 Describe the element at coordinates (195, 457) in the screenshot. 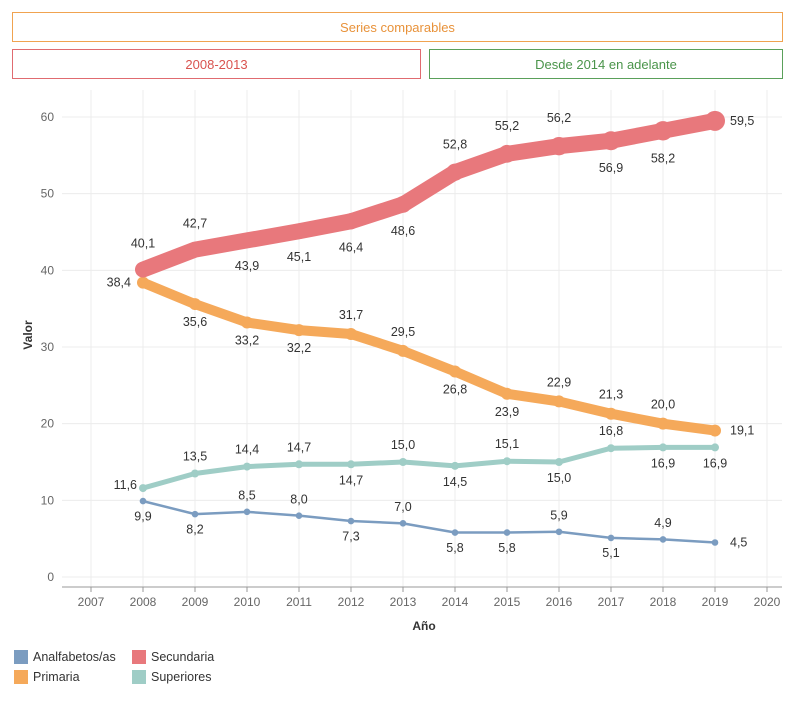

I see `data-label: 13,5` at that location.